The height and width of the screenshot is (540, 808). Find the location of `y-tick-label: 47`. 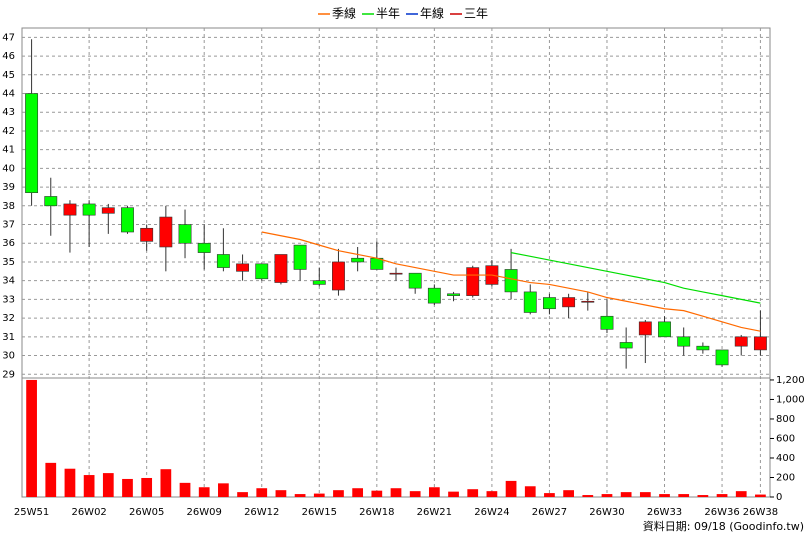

y-tick-label: 47 is located at coordinates (8, 37).